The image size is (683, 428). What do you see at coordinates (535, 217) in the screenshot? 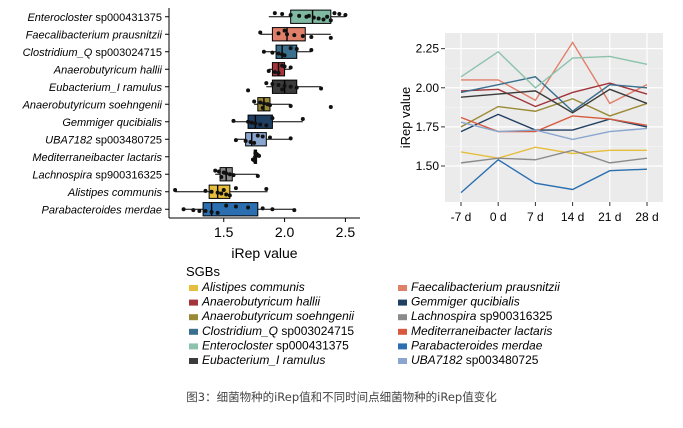
I see `x-tick-label: 7 d` at bounding box center [535, 217].